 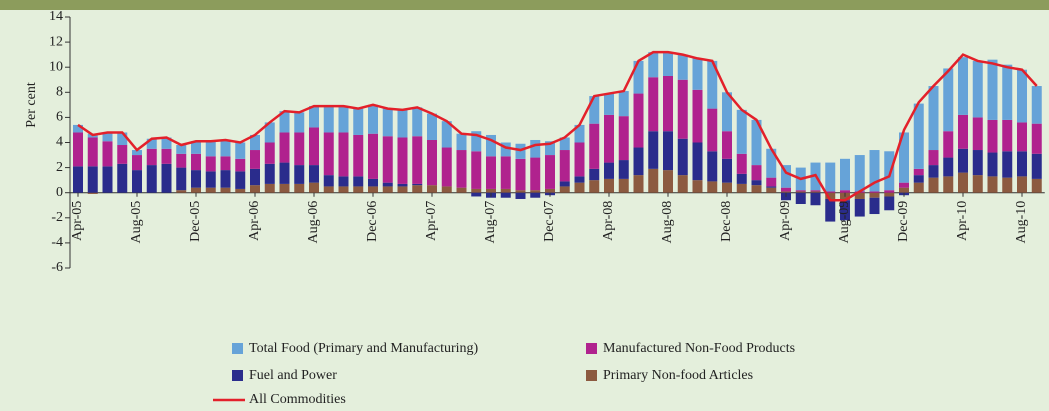 What do you see at coordinates (293, 375) in the screenshot?
I see `legend-label: Fuel and Power` at bounding box center [293, 375].